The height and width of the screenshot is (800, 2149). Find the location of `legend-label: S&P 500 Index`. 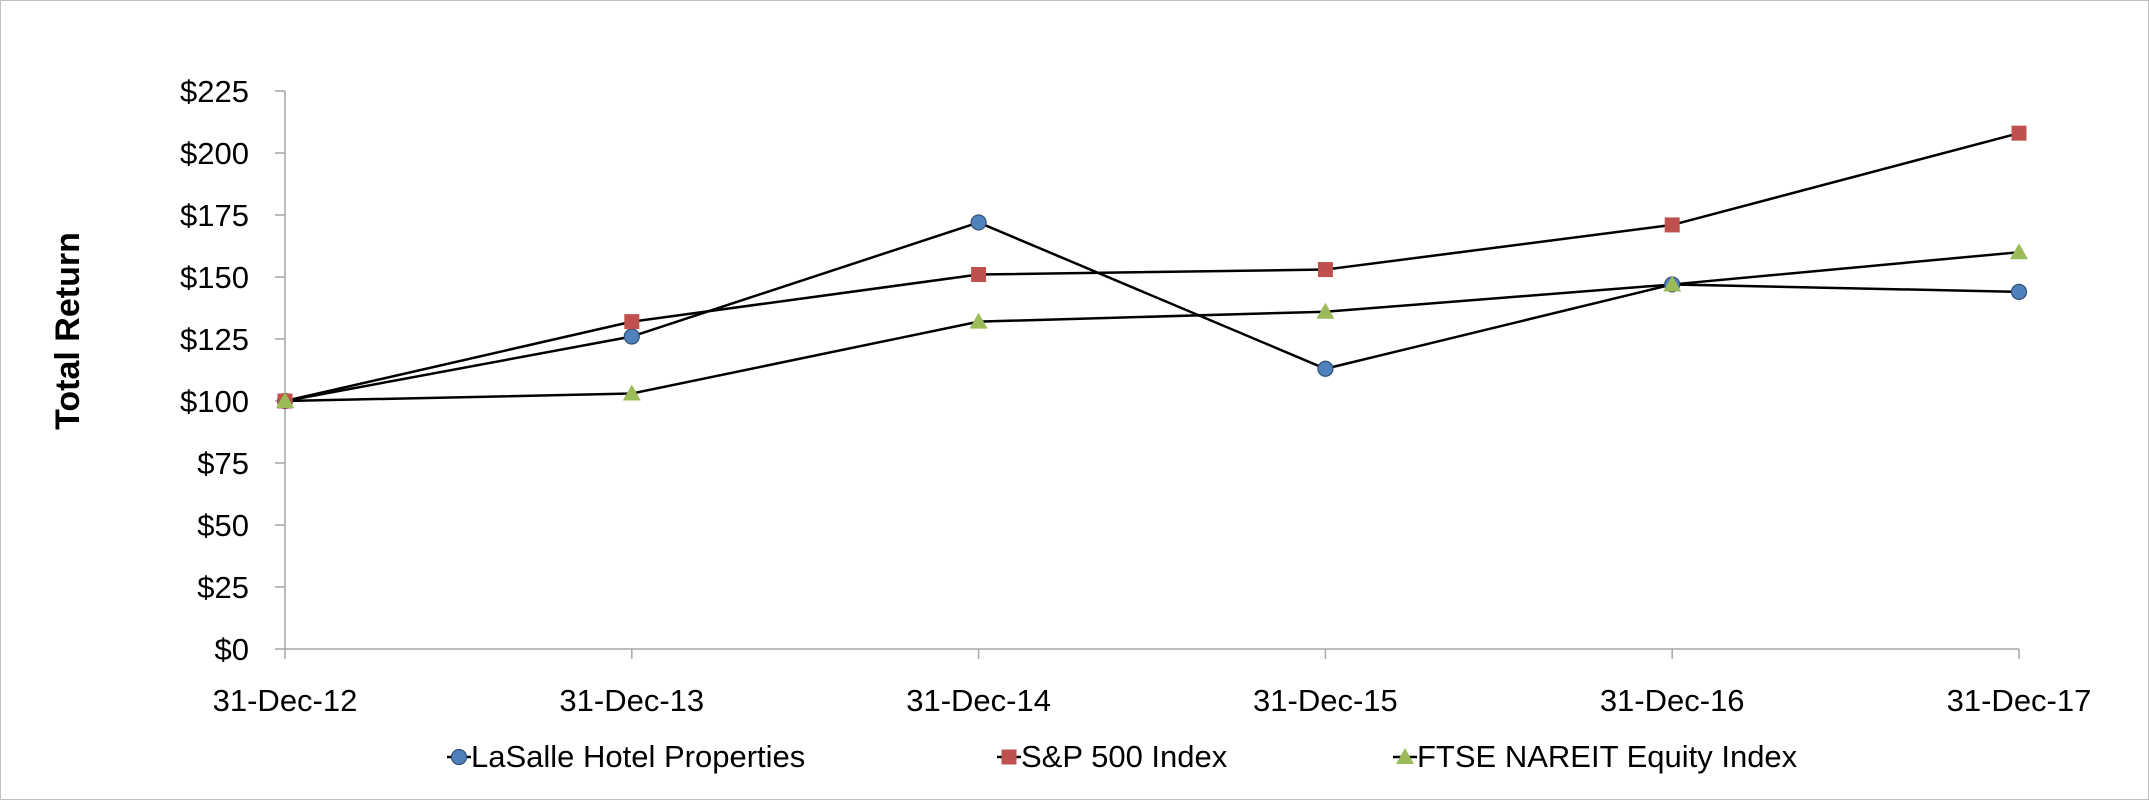

legend-label: S&P 500 Index is located at coordinates (1124, 756).